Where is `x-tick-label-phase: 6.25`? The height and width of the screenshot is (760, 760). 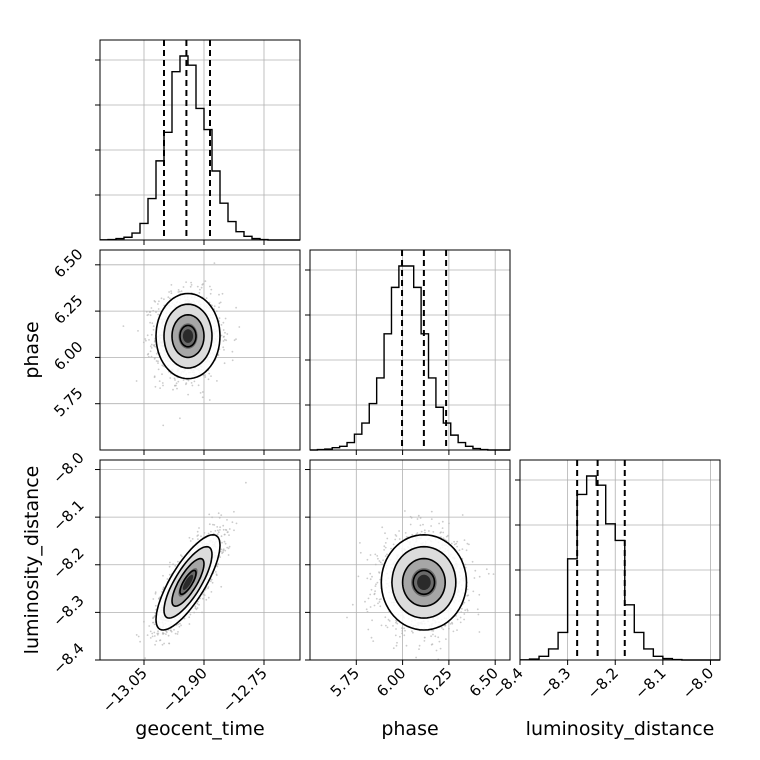 x-tick-label-phase: 6.25 is located at coordinates (437, 682).